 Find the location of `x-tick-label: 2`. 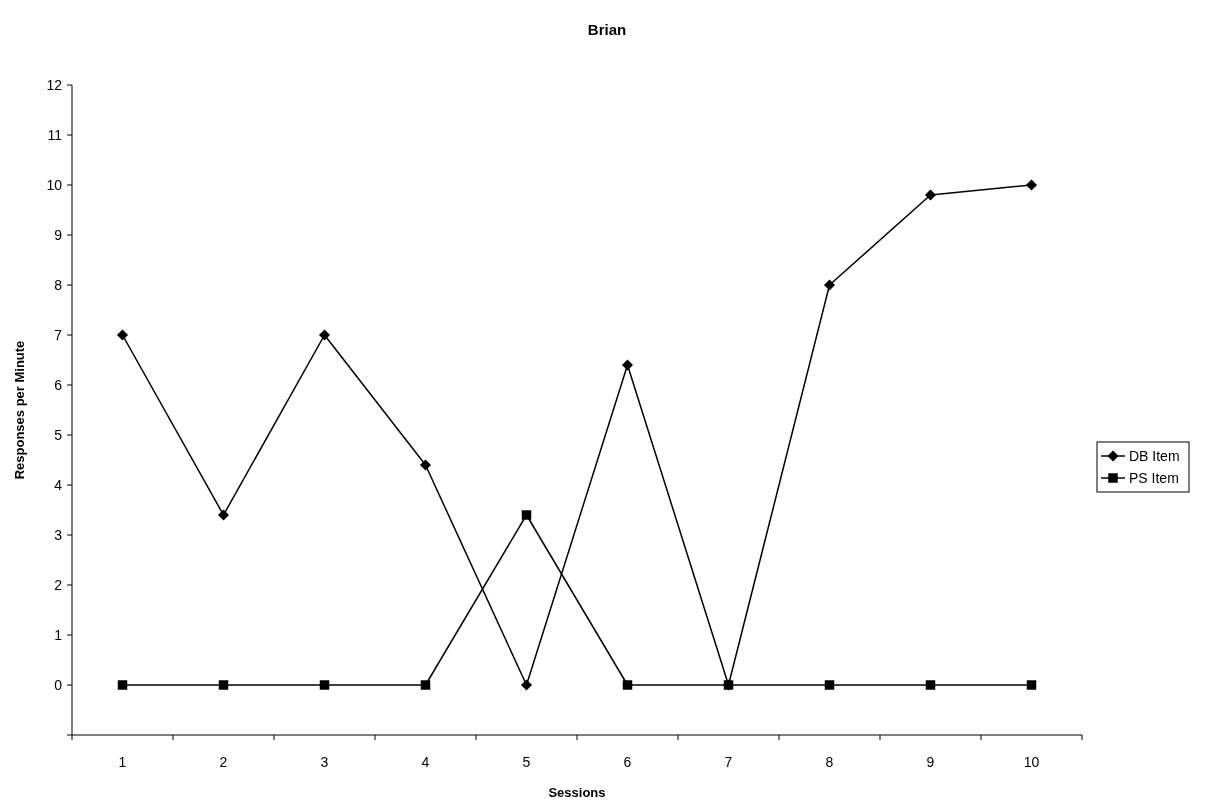

x-tick-label: 2 is located at coordinates (223, 762).